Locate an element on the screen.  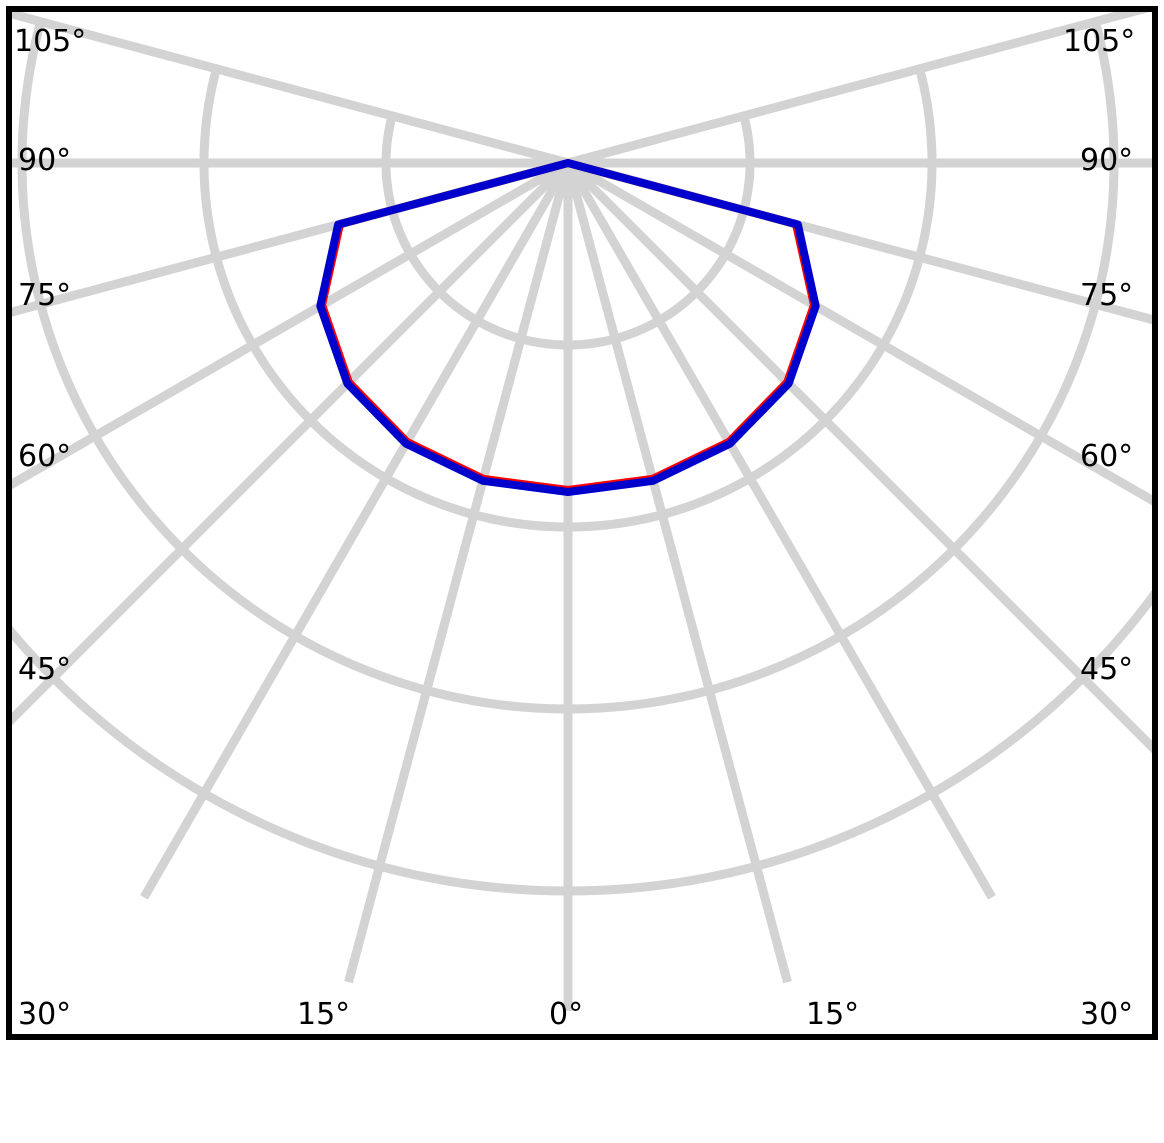
axis-label-right-30: 30° is located at coordinates (1107, 1014).